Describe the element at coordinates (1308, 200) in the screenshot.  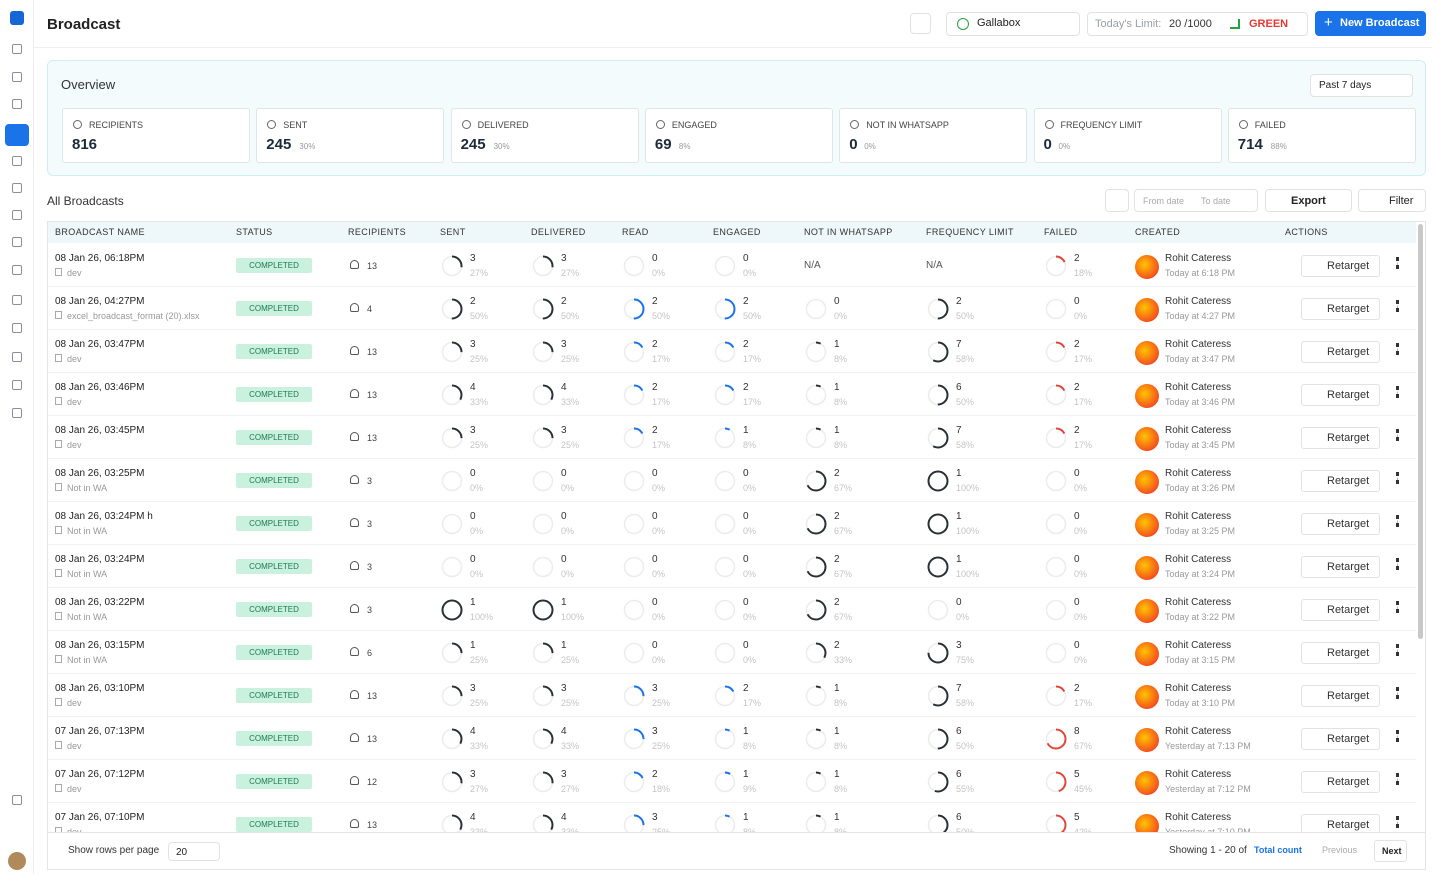
I see `export-button: Export` at that location.